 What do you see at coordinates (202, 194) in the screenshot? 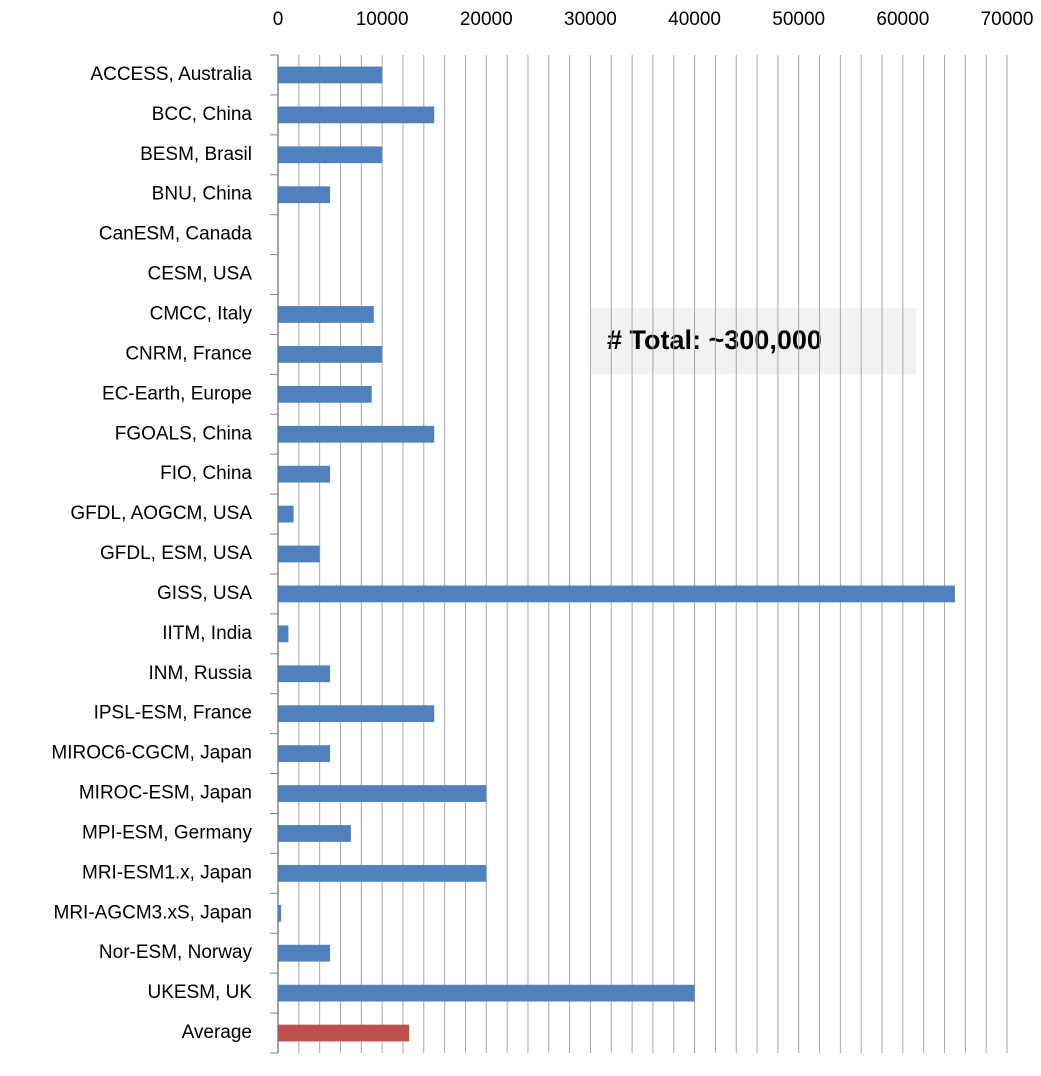
I see `y-tick-label: BNU, China` at bounding box center [202, 194].